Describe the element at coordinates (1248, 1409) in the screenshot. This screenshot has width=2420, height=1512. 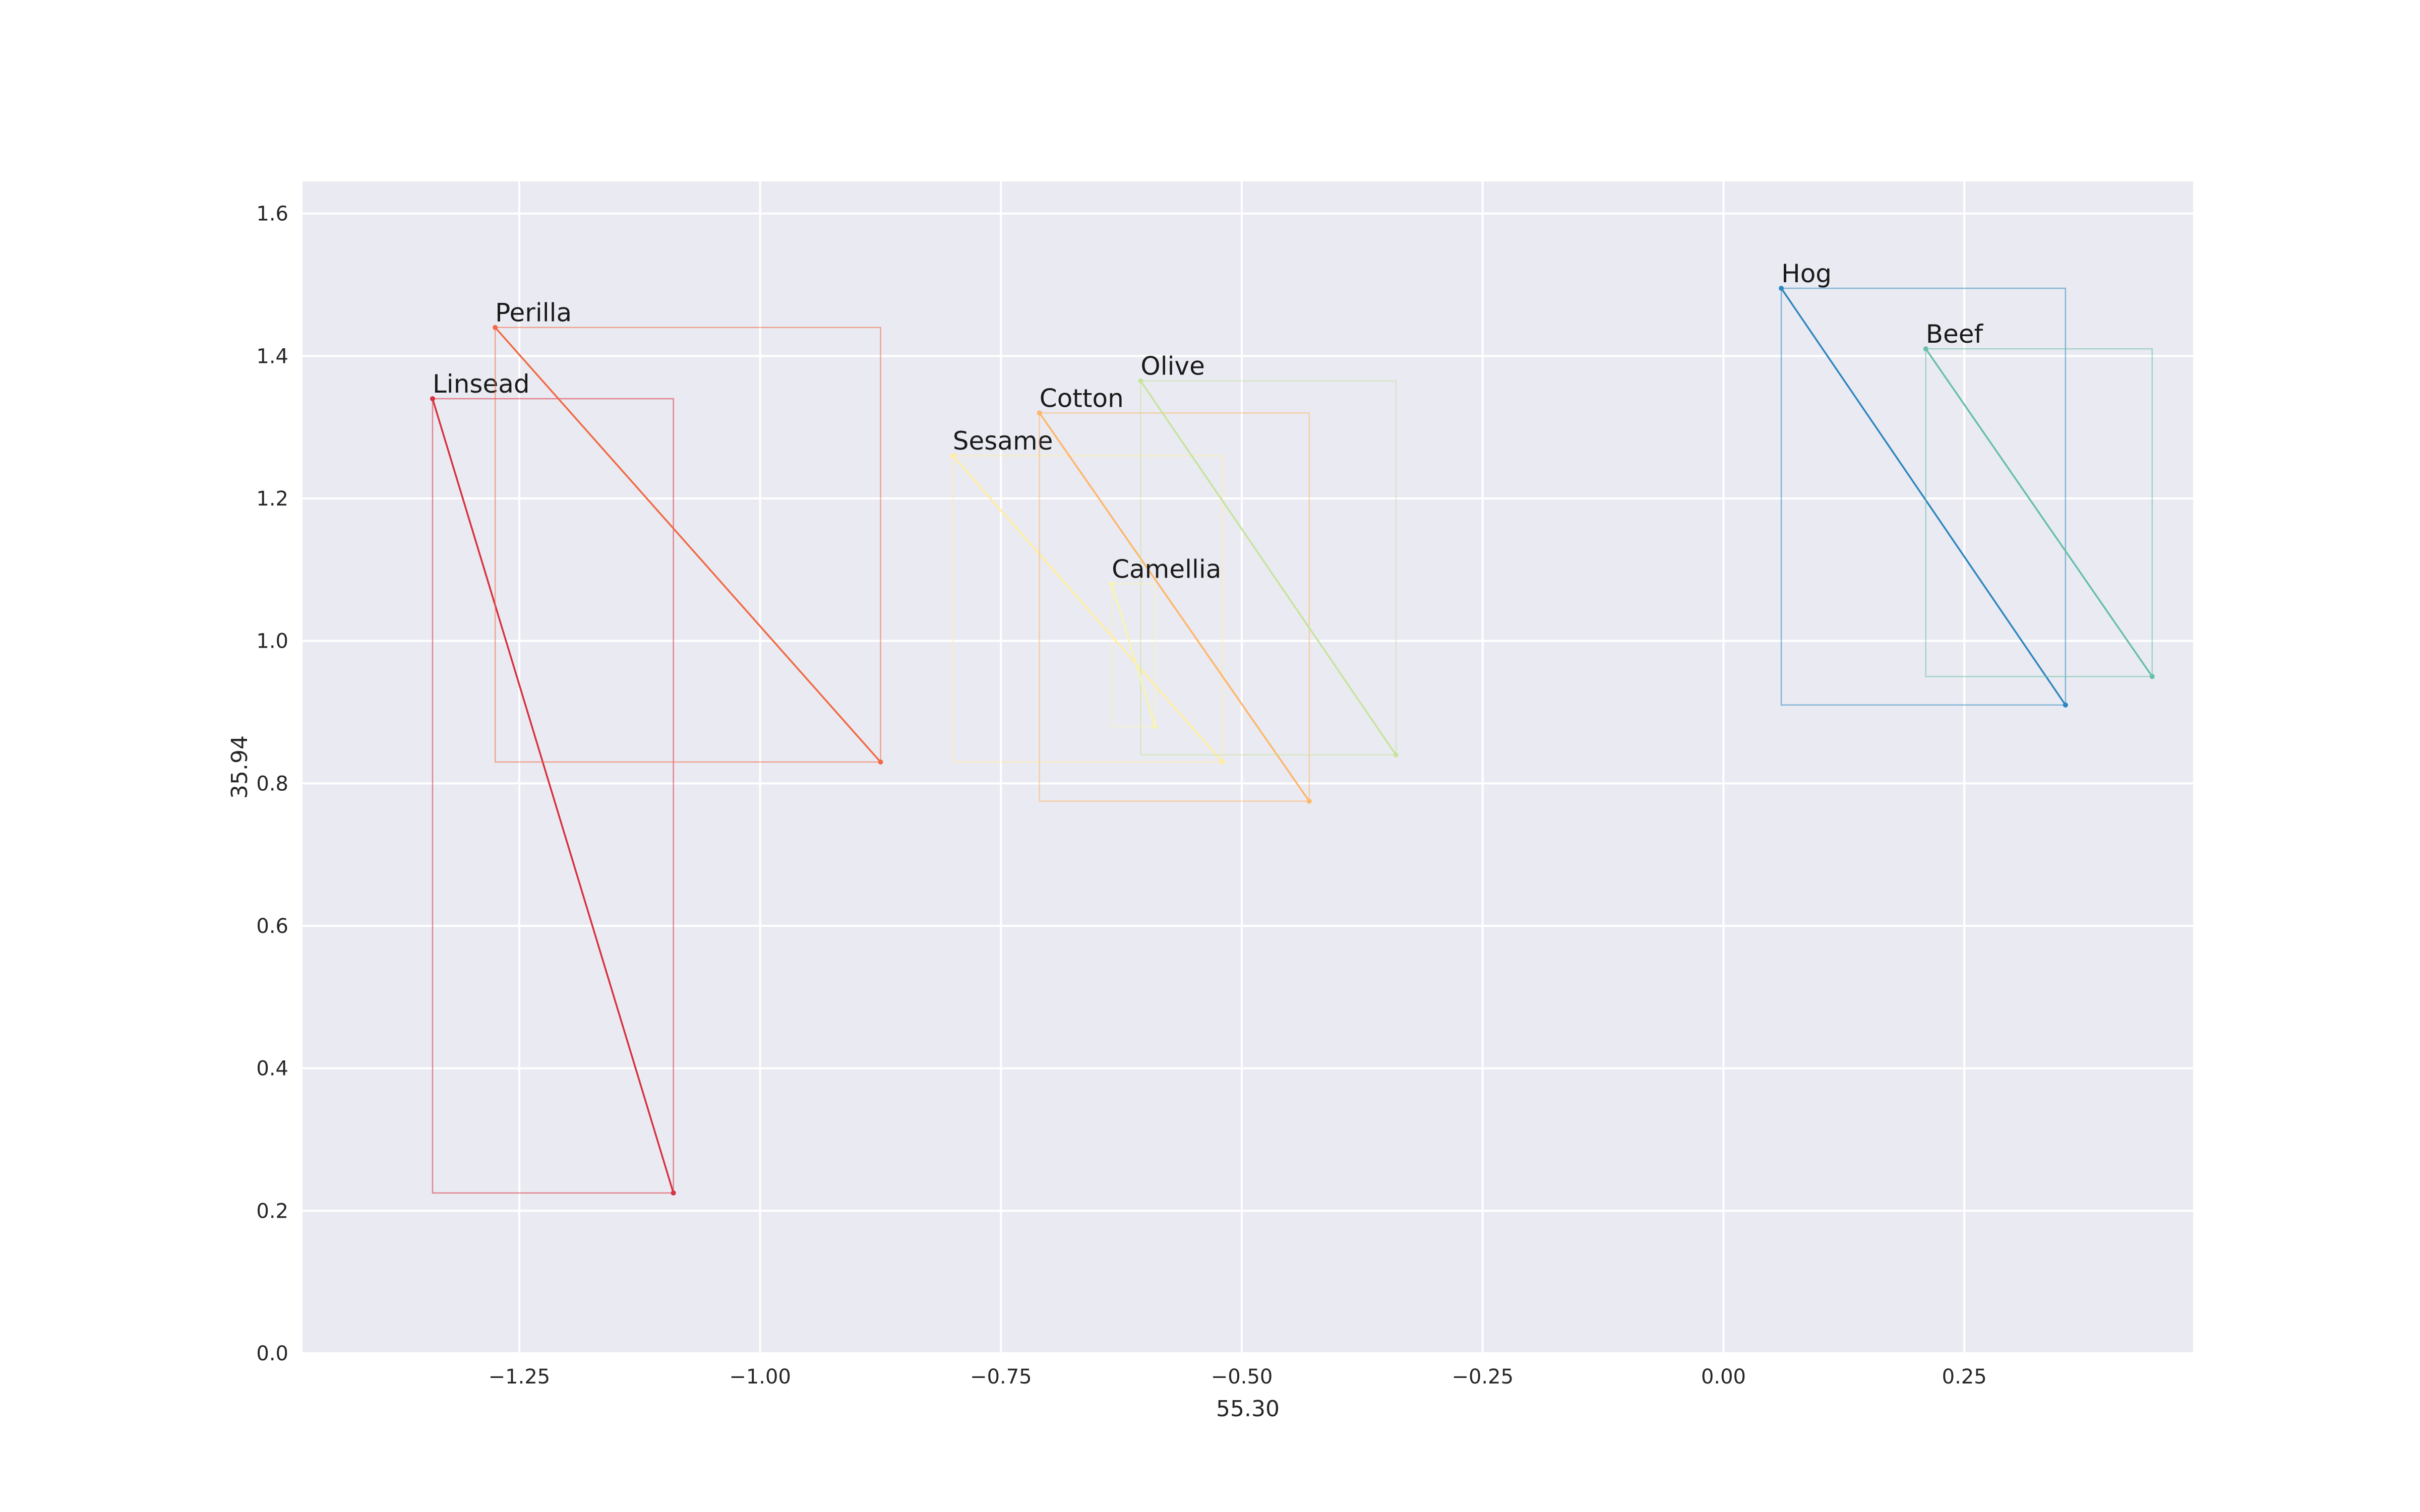
I see `x-axis-label: 55.30` at that location.